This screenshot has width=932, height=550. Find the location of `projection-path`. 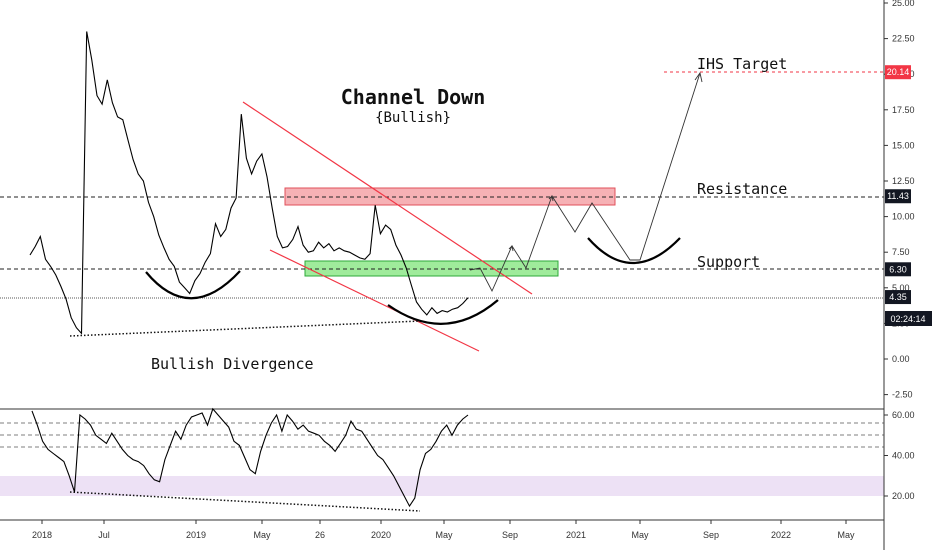

projection-path is located at coordinates (585, 182).